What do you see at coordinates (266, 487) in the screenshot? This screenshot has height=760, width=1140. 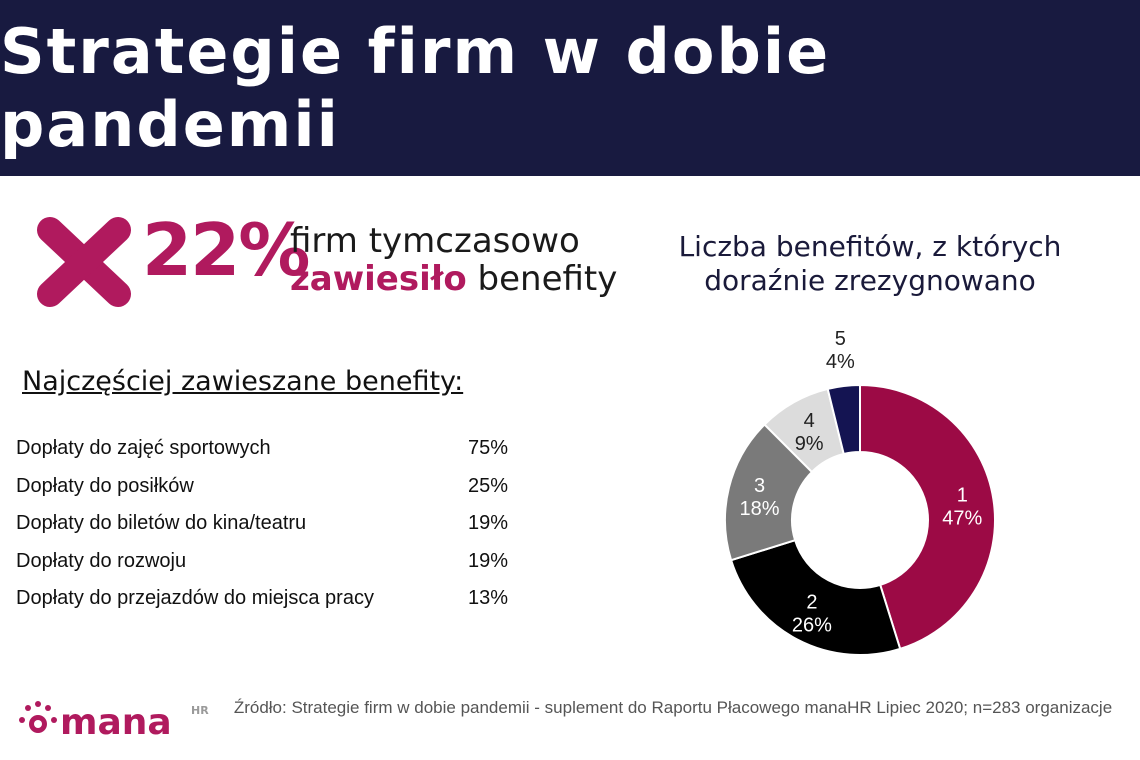 I see `list-item: Dopłaty do posiłków 25%` at bounding box center [266, 487].